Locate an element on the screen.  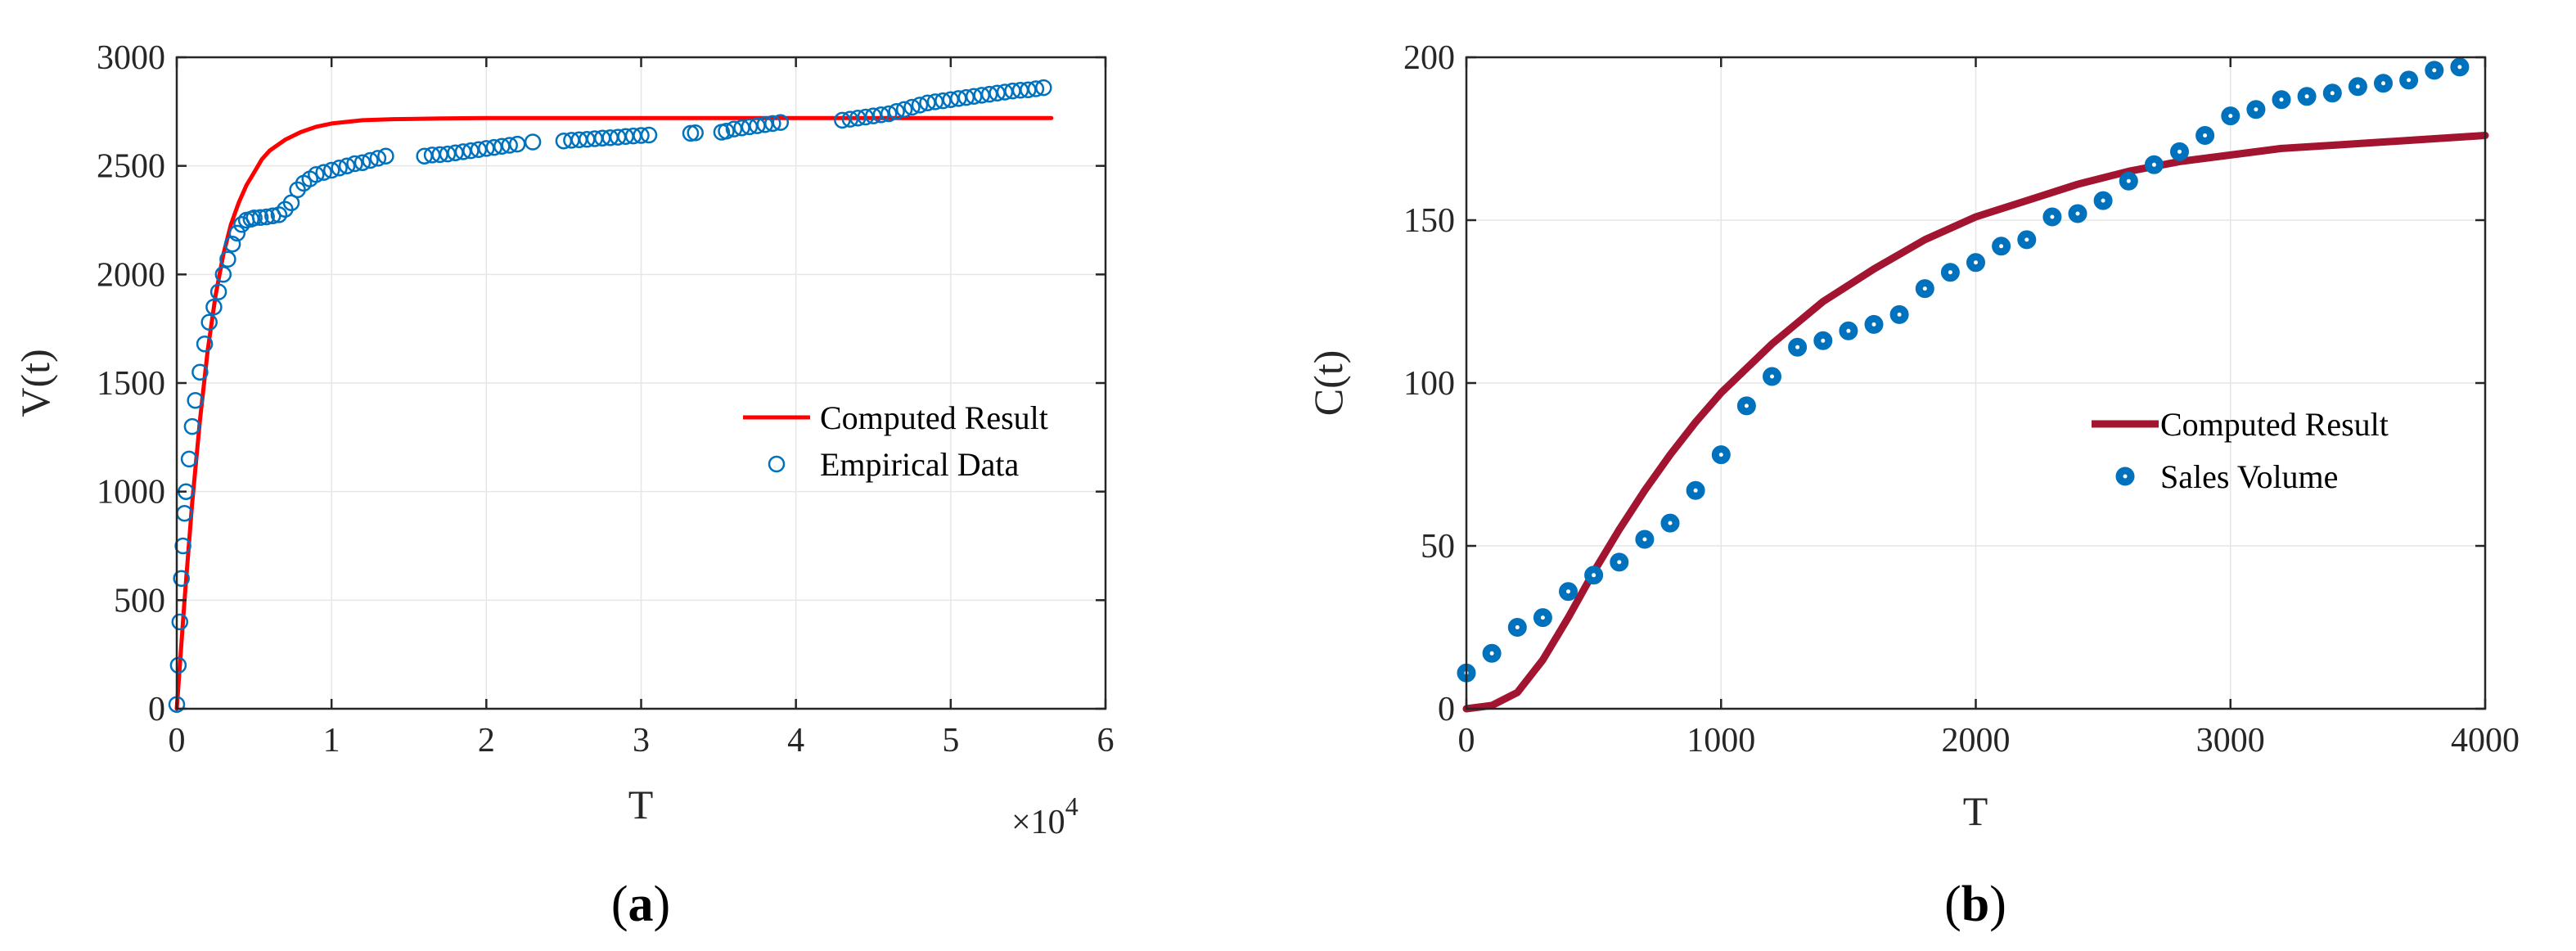
x-tick-label: 2 is located at coordinates (487, 740).